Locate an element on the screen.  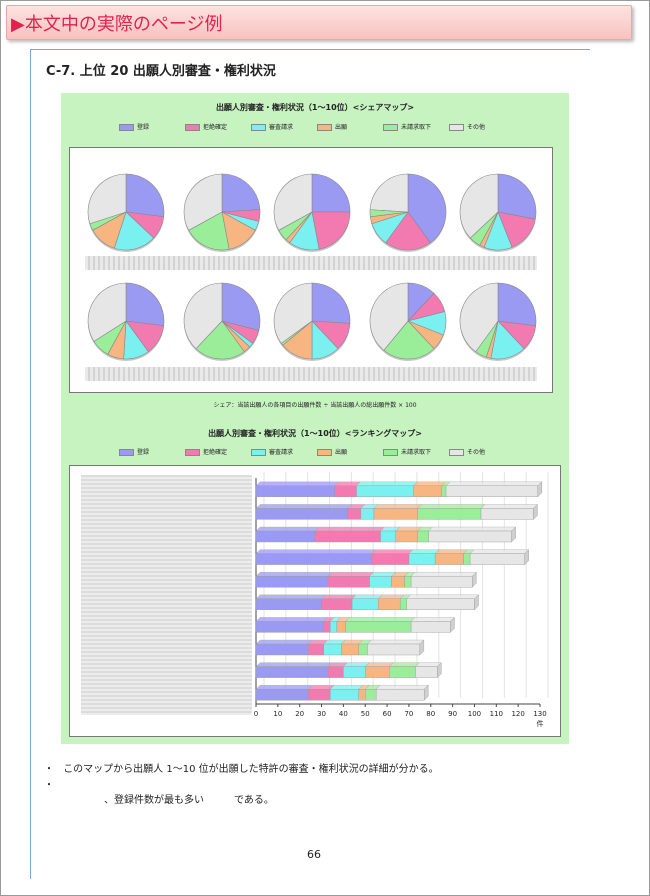
x-tick-label: 10 is located at coordinates (277, 714).